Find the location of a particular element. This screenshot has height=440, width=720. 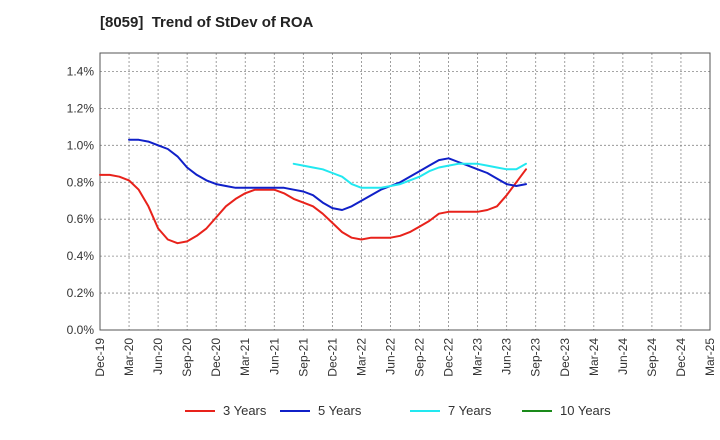

x-tick-label: Mar-20 is located at coordinates (129, 357).